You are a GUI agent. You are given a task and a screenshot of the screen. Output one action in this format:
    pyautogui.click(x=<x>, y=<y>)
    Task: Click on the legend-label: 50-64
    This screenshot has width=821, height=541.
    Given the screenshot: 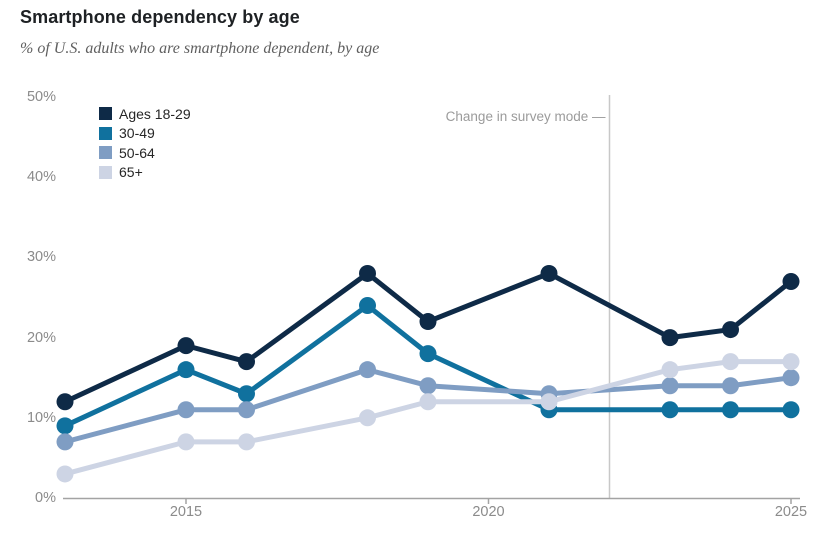 What is the action you would take?
    pyautogui.click(x=137, y=152)
    